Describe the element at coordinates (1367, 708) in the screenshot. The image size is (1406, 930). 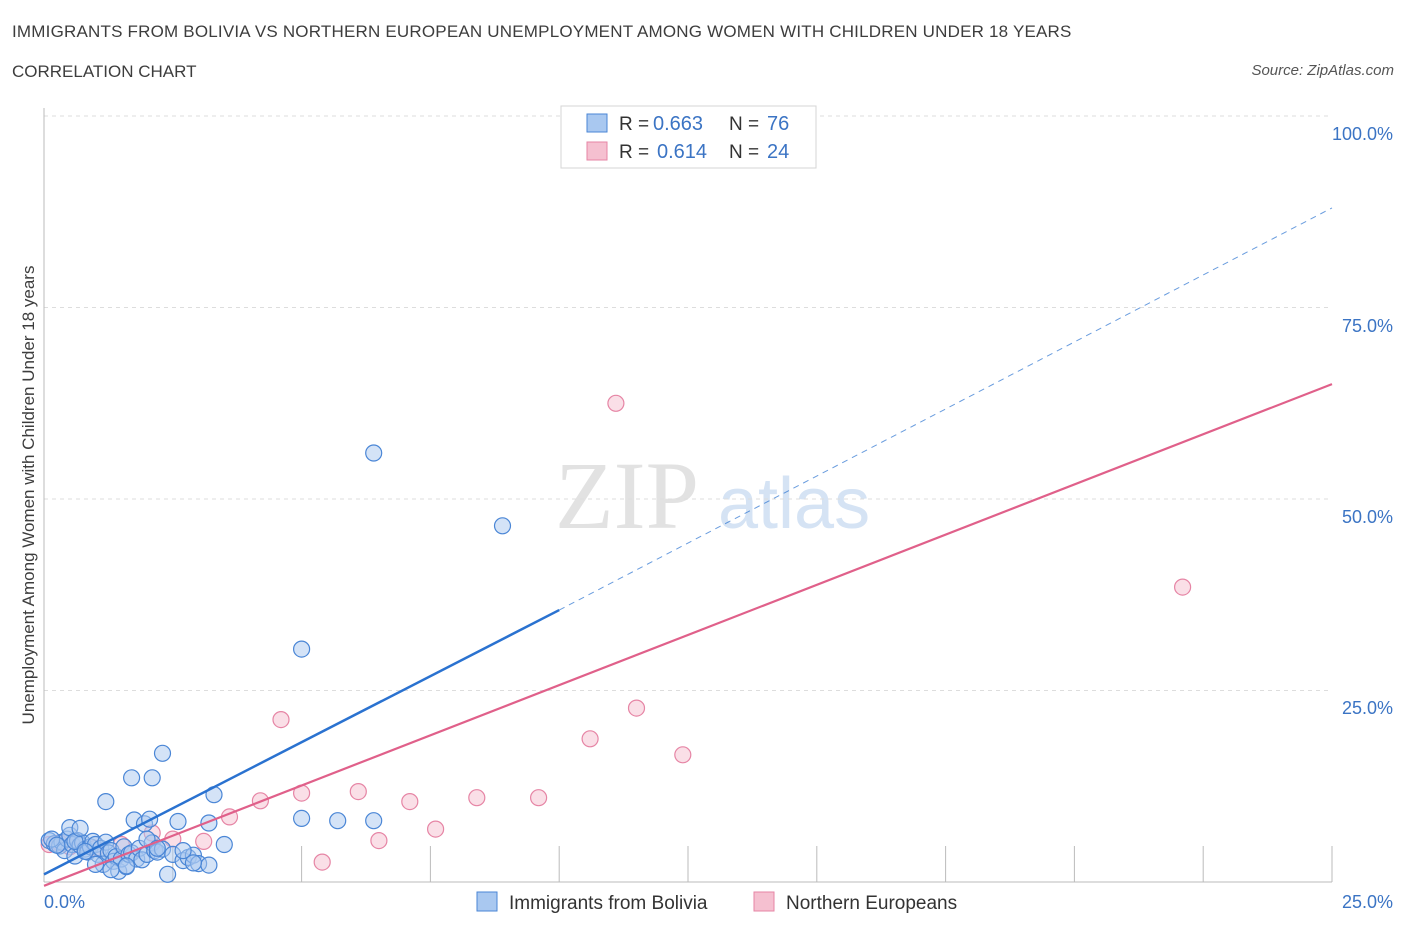
I see `y-tick-label-25: 25.0%` at that location.